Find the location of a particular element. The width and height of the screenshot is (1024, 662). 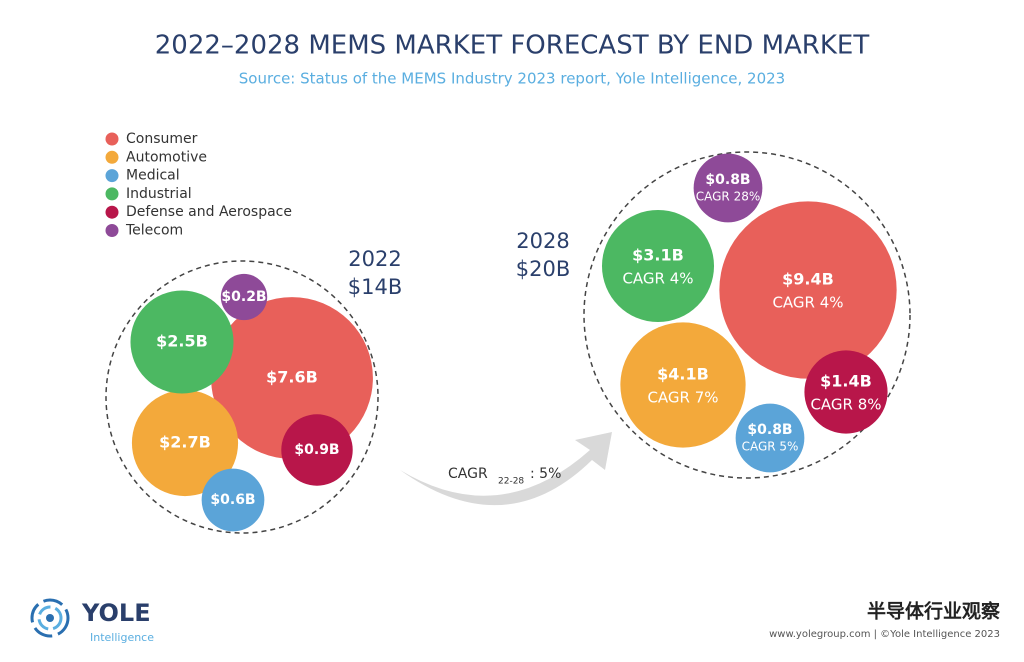

legend-label: Industrial is located at coordinates (159, 194).